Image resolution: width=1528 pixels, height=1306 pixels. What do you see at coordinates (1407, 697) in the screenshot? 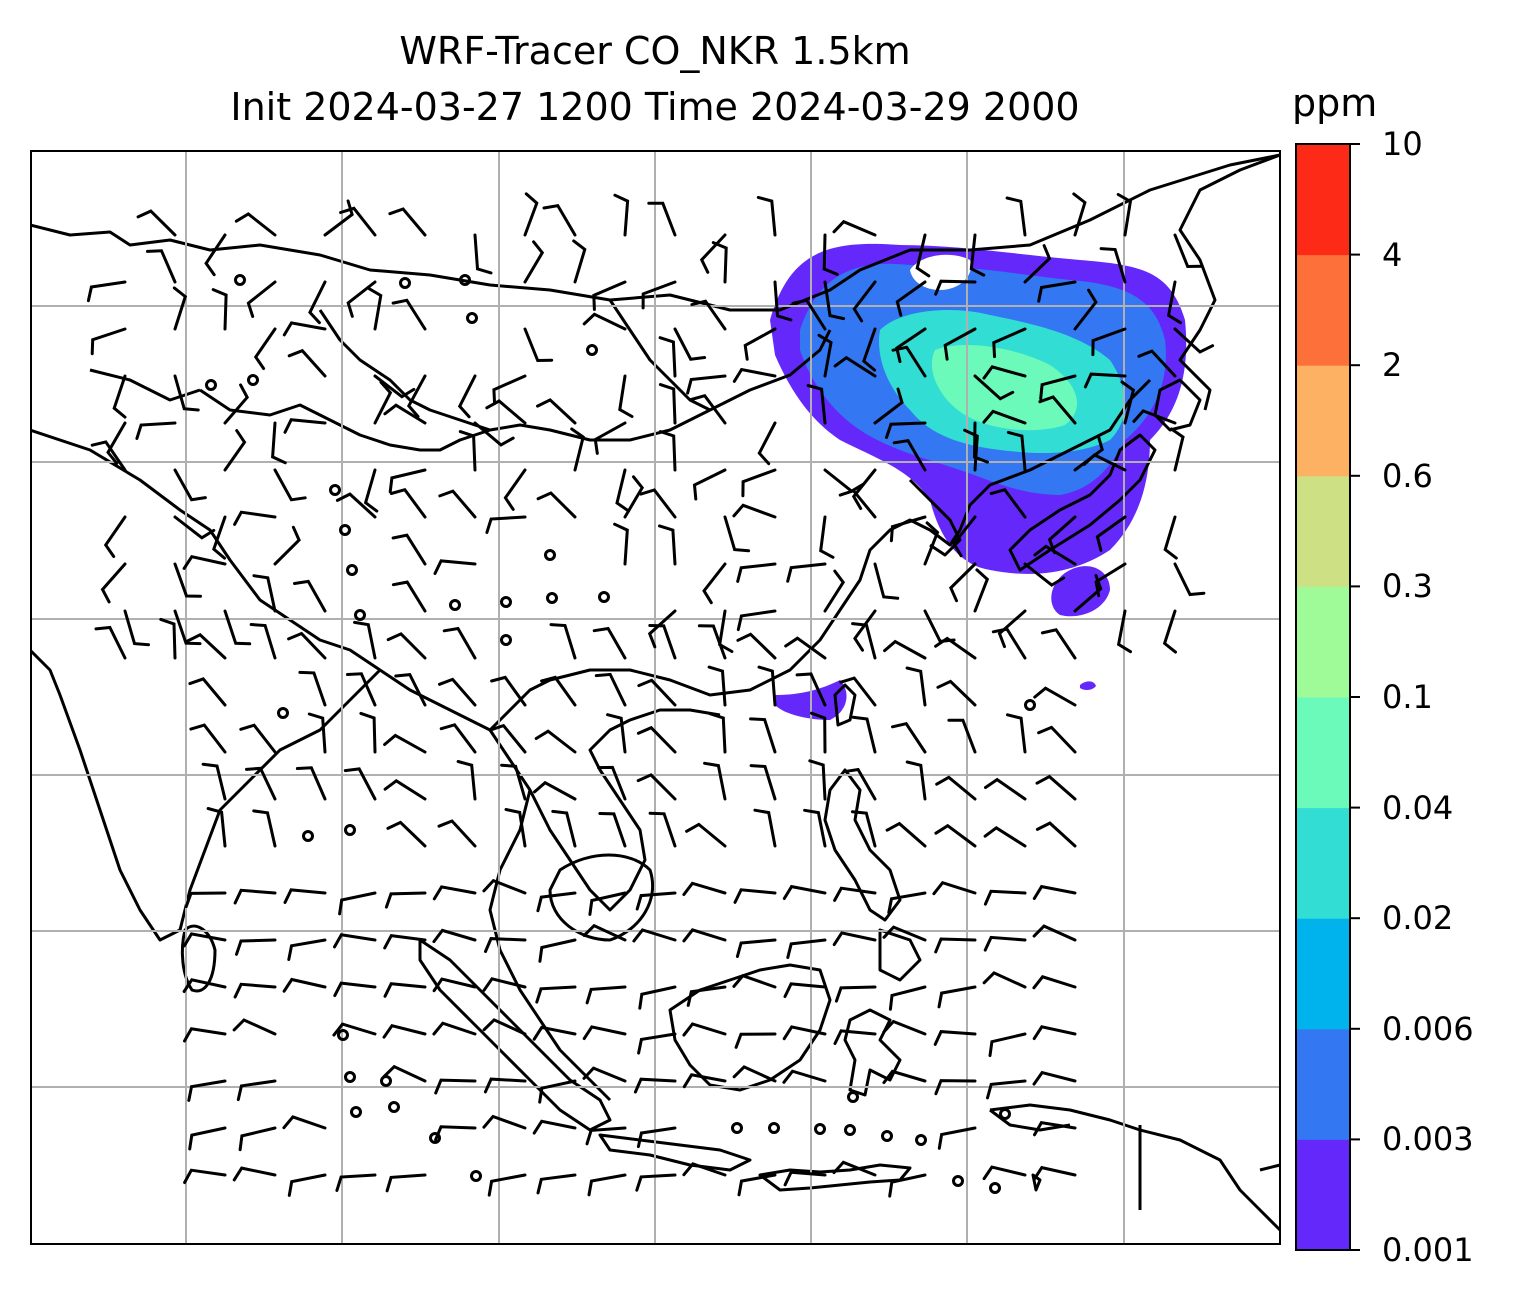
I see `colorbar-tick-label: 0.1` at bounding box center [1407, 697].